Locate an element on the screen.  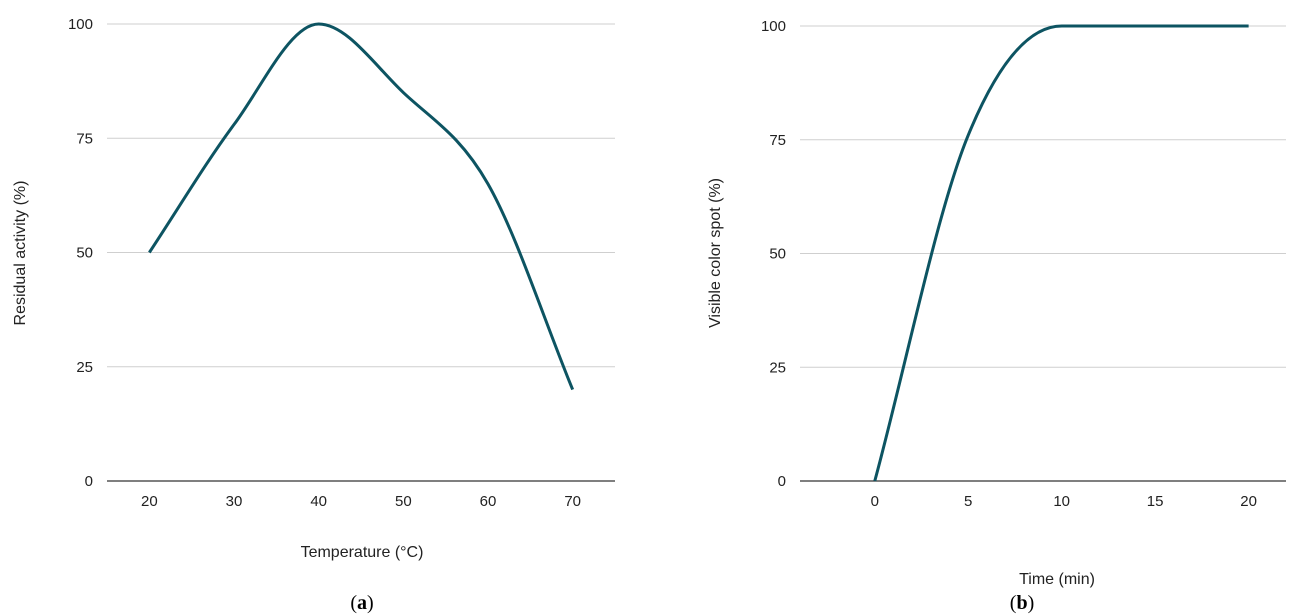
x-tick-label-b: 5 is located at coordinates (968, 501).